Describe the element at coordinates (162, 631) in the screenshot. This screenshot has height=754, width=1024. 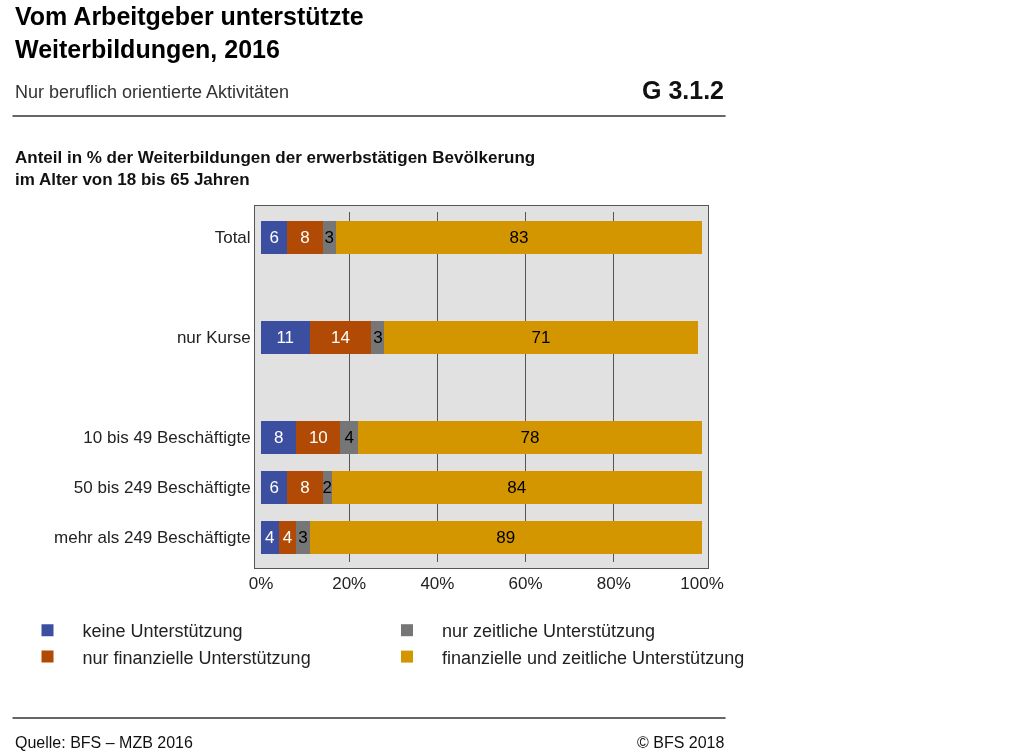
I see `legend-label: keine Unterstützung` at that location.